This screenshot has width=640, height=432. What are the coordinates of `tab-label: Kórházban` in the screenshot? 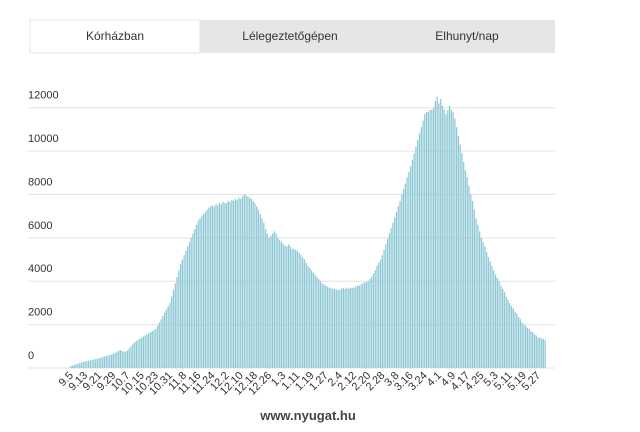 It's located at (115, 36).